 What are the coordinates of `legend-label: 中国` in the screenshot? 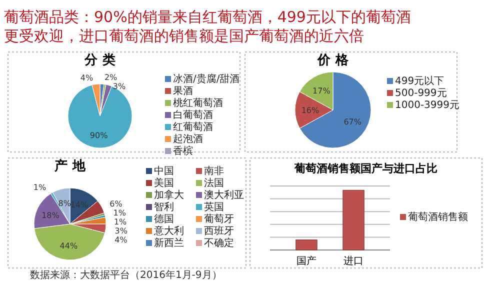 It's located at (164, 171).